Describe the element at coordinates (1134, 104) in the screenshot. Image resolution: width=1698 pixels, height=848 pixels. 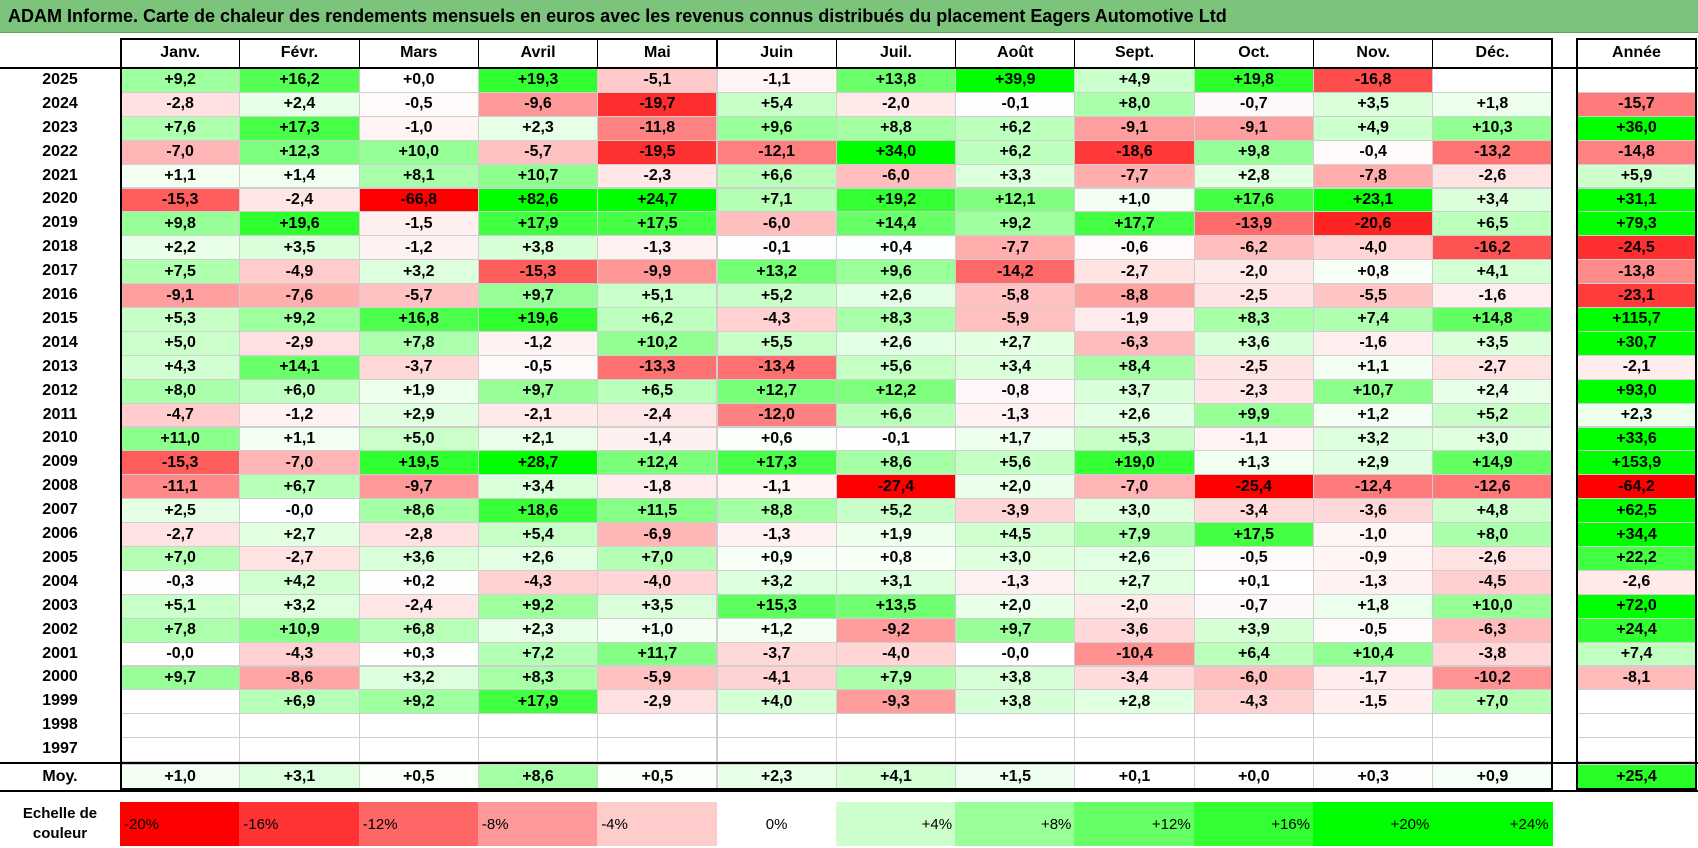
I see `heatmap-cell: +8,0` at that location.